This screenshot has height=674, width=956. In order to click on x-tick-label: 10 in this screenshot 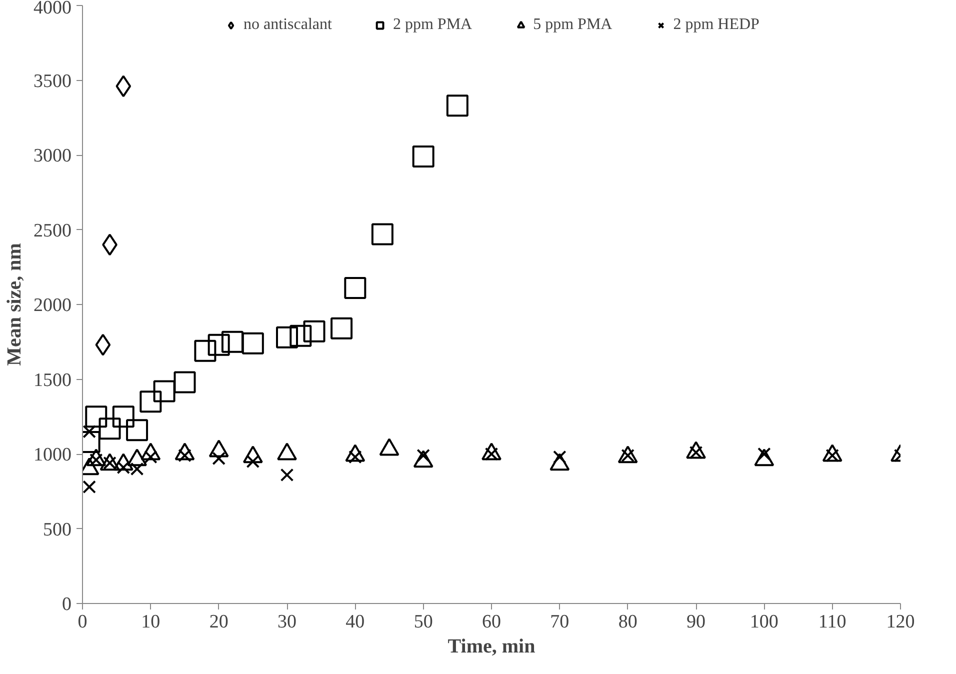, I will do `click(150, 622)`.